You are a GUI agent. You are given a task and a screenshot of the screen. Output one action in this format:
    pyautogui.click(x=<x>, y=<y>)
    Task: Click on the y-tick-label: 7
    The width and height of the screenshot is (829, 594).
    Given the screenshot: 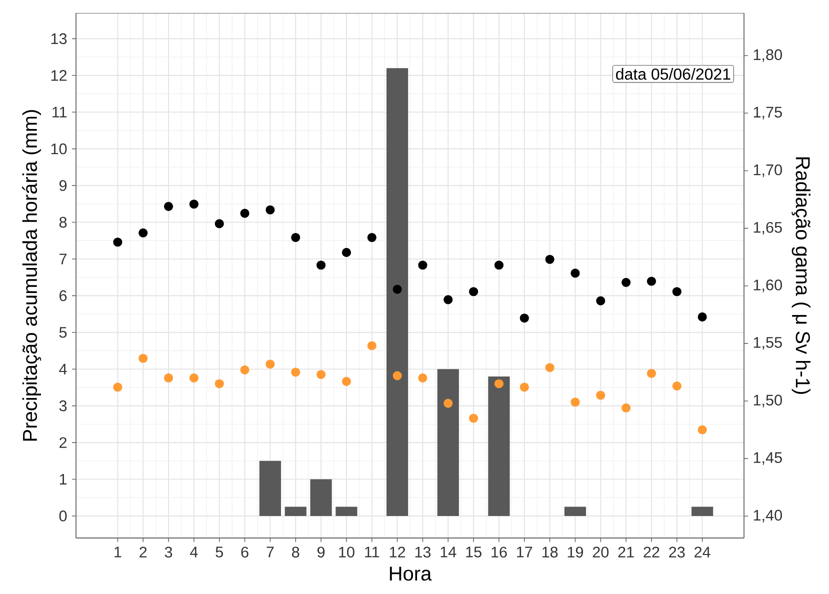 What is the action you would take?
    pyautogui.click(x=63, y=259)
    